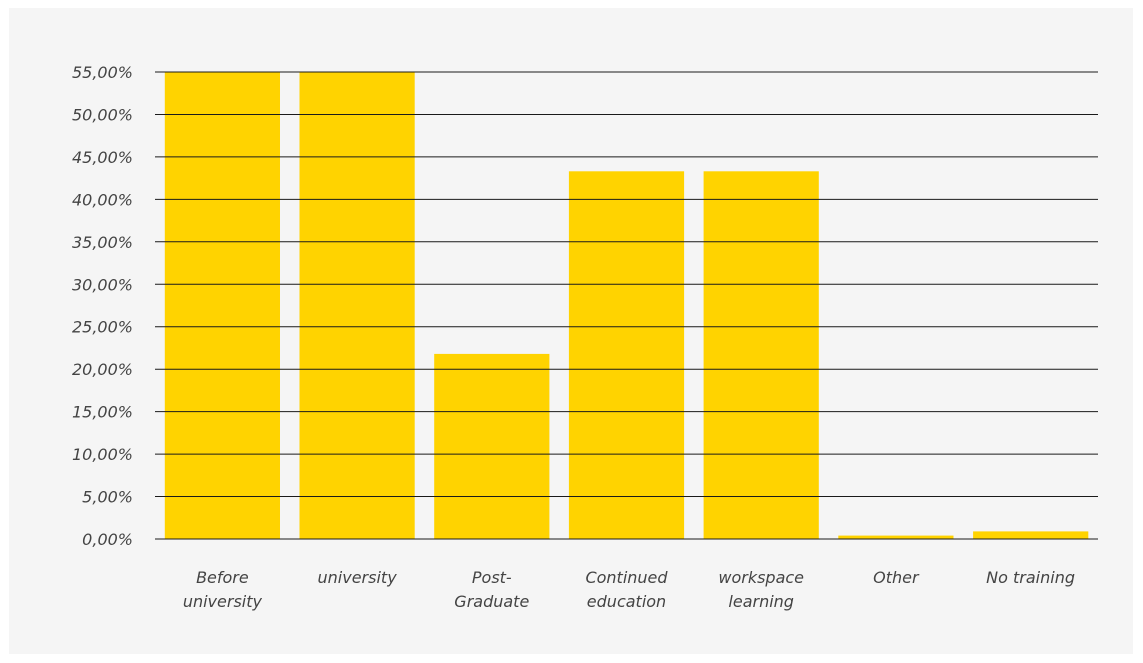 The image size is (1143, 663). Describe the element at coordinates (102, 454) in the screenshot. I see `y-tick-label: 10,00%` at that location.